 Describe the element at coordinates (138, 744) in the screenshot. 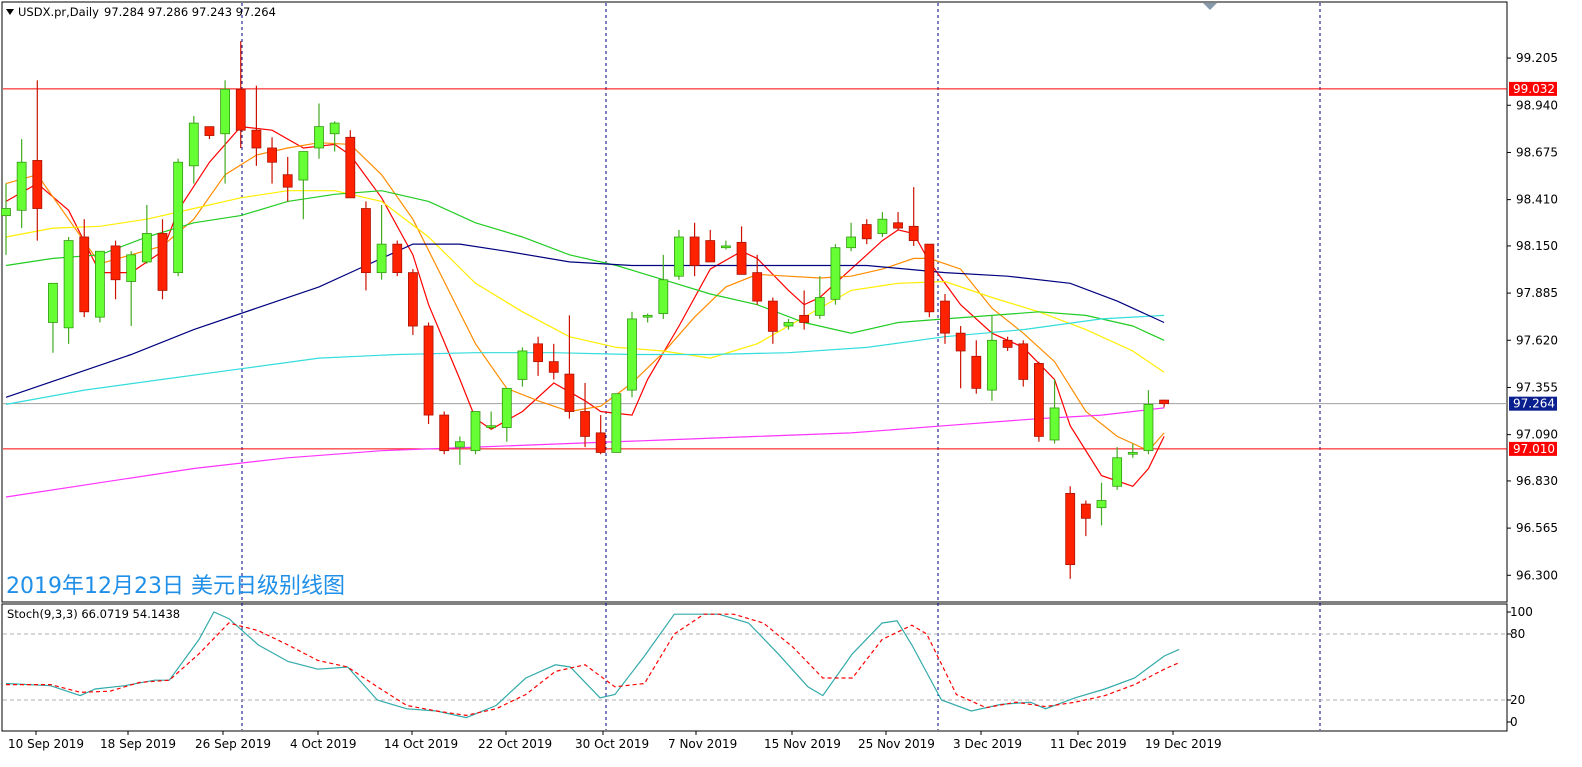

I see `date-tick-label: 18 Sep 2019` at that location.